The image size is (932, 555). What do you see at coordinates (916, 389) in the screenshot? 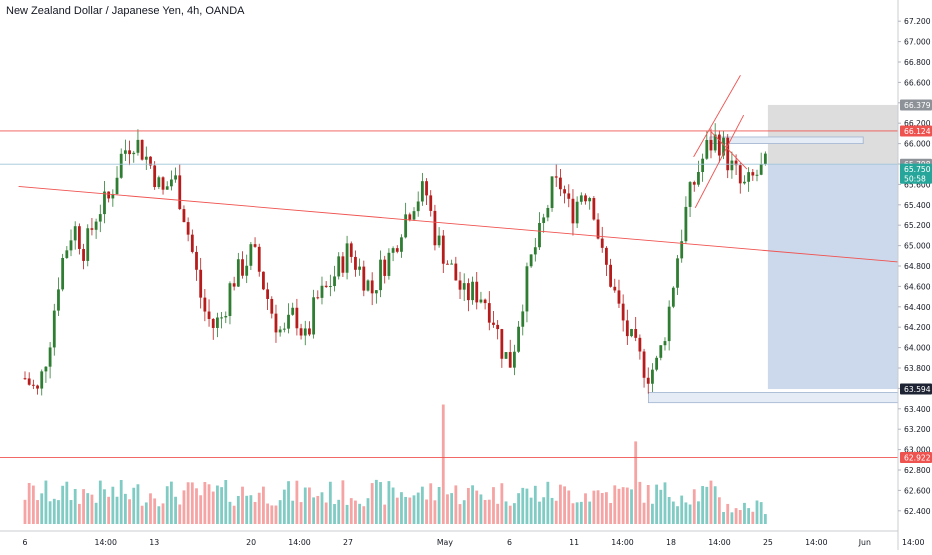
I see `price-label-bg` at bounding box center [916, 389].